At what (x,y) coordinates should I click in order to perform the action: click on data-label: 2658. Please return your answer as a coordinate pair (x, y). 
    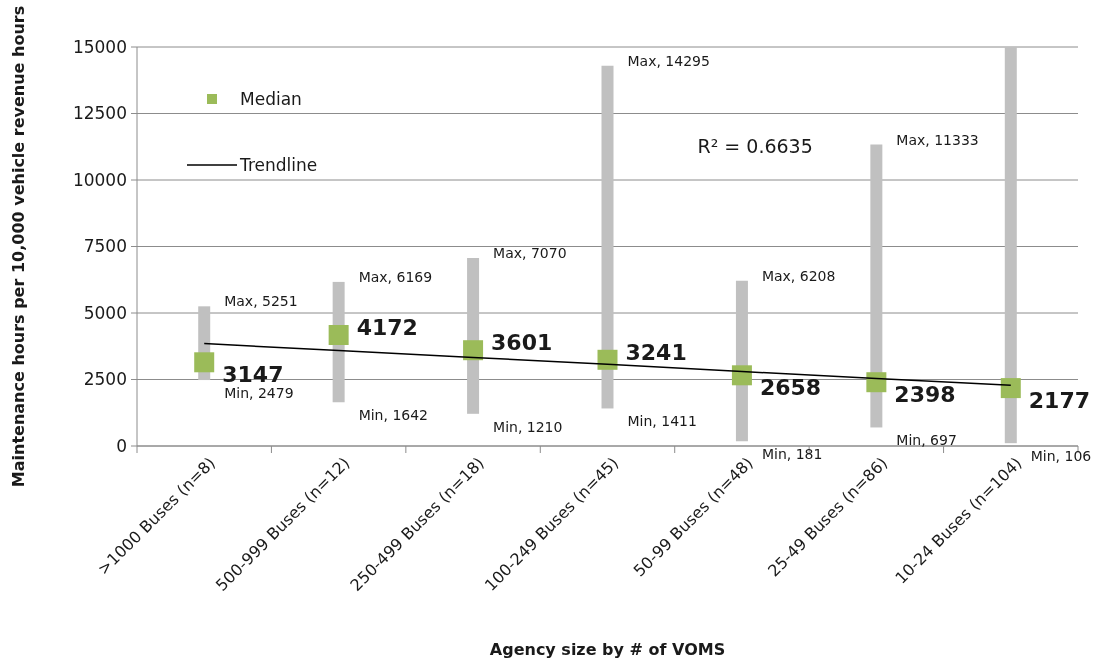
    Looking at the image, I should click on (790, 388).